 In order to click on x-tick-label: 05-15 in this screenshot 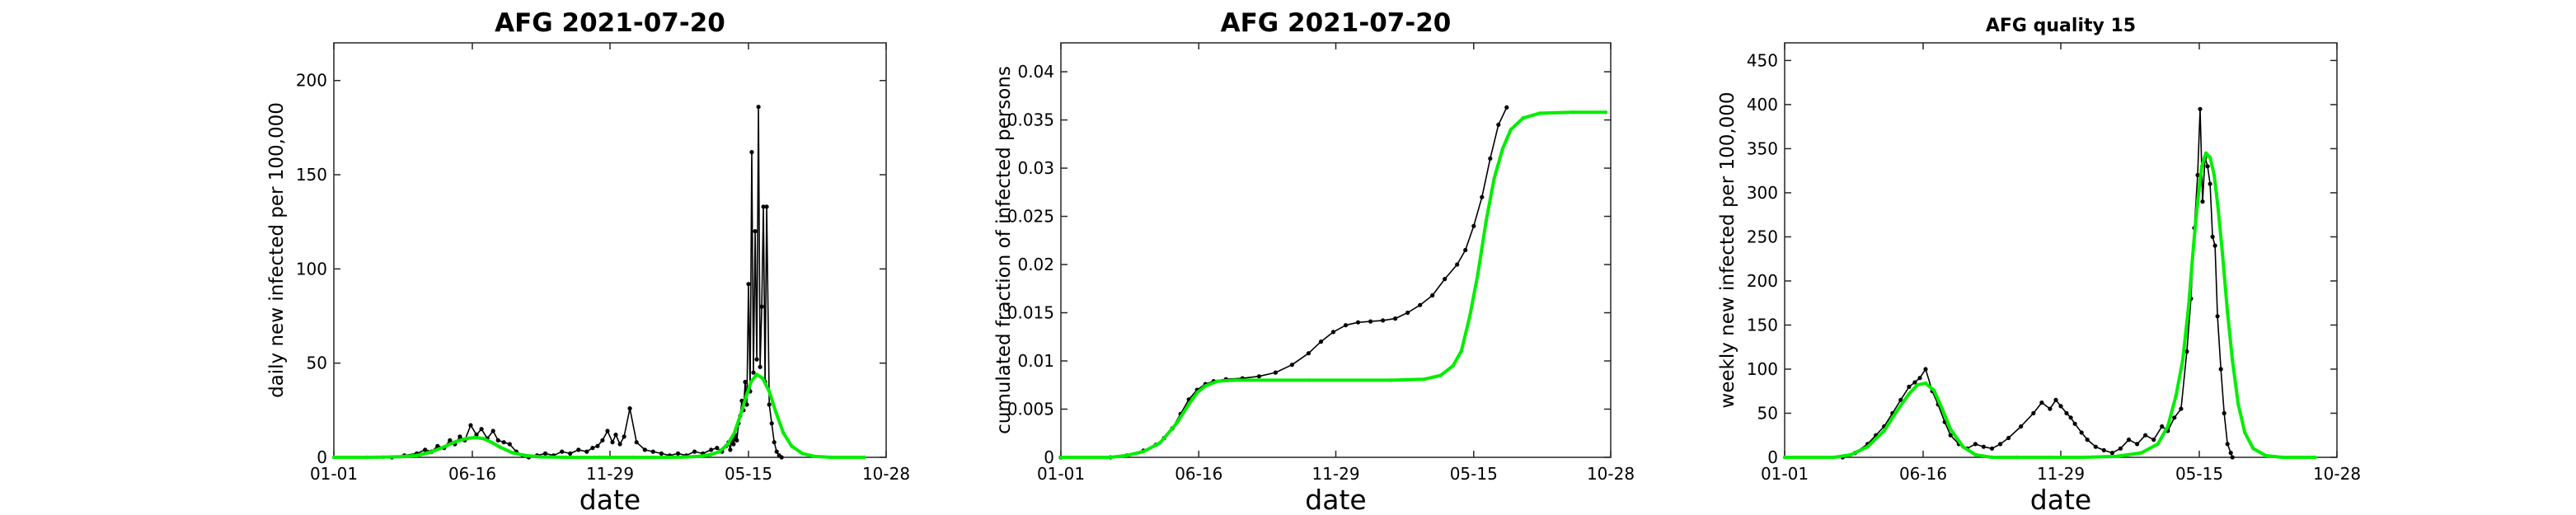, I will do `click(2199, 474)`.